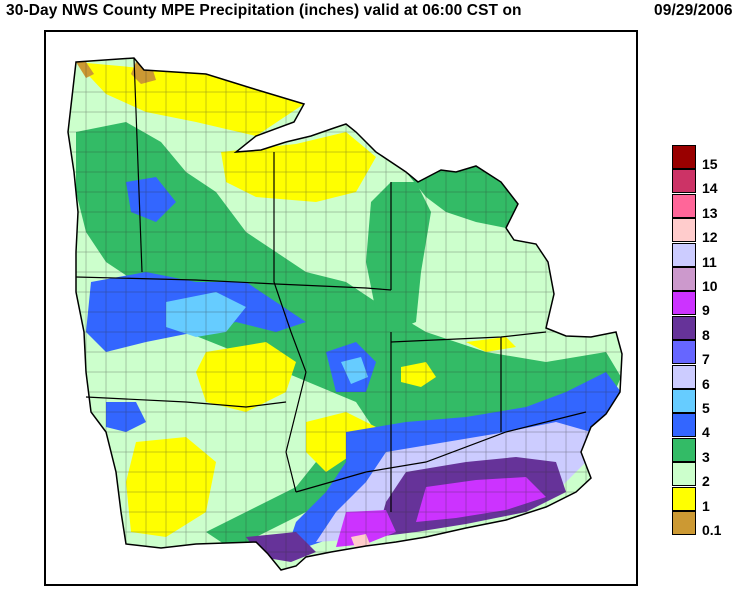  I want to click on legend-item: 12, so click(707, 232).